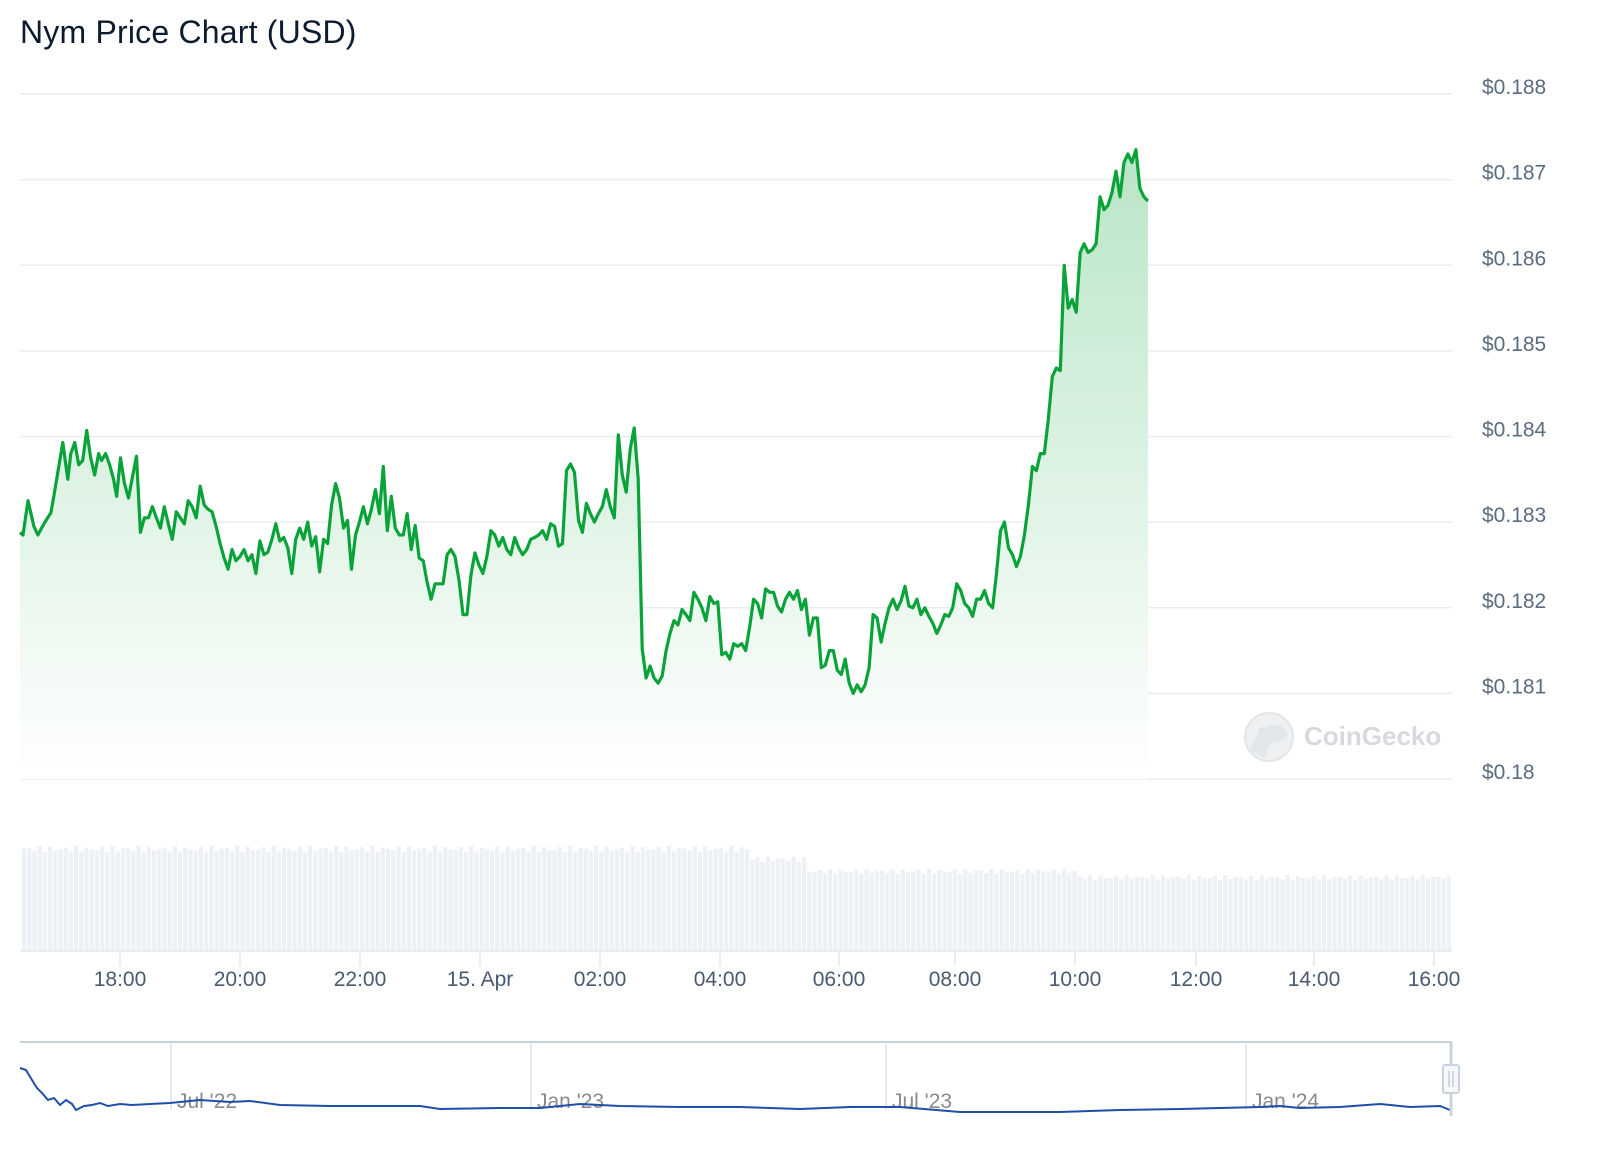 The image size is (1600, 1168). What do you see at coordinates (1285, 1101) in the screenshot?
I see `navigator-tick-label: Jan '24` at bounding box center [1285, 1101].